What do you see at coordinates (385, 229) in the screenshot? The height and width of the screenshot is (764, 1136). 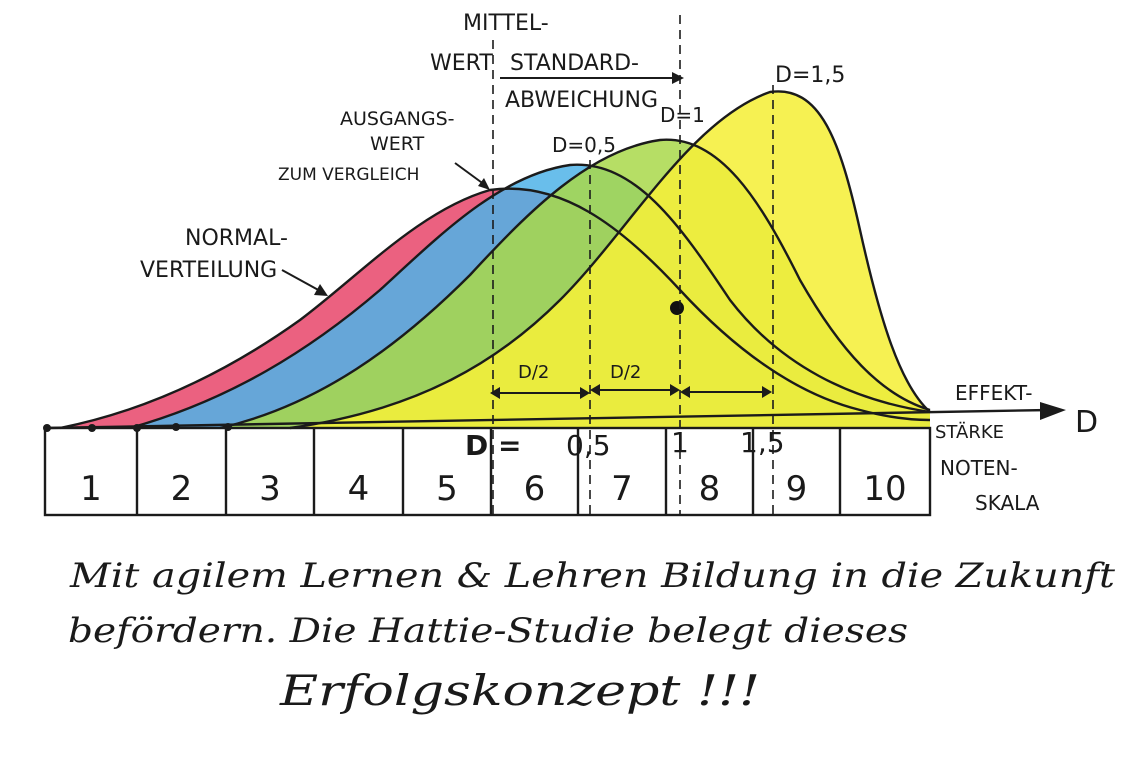 I see `label-pointers` at bounding box center [385, 229].